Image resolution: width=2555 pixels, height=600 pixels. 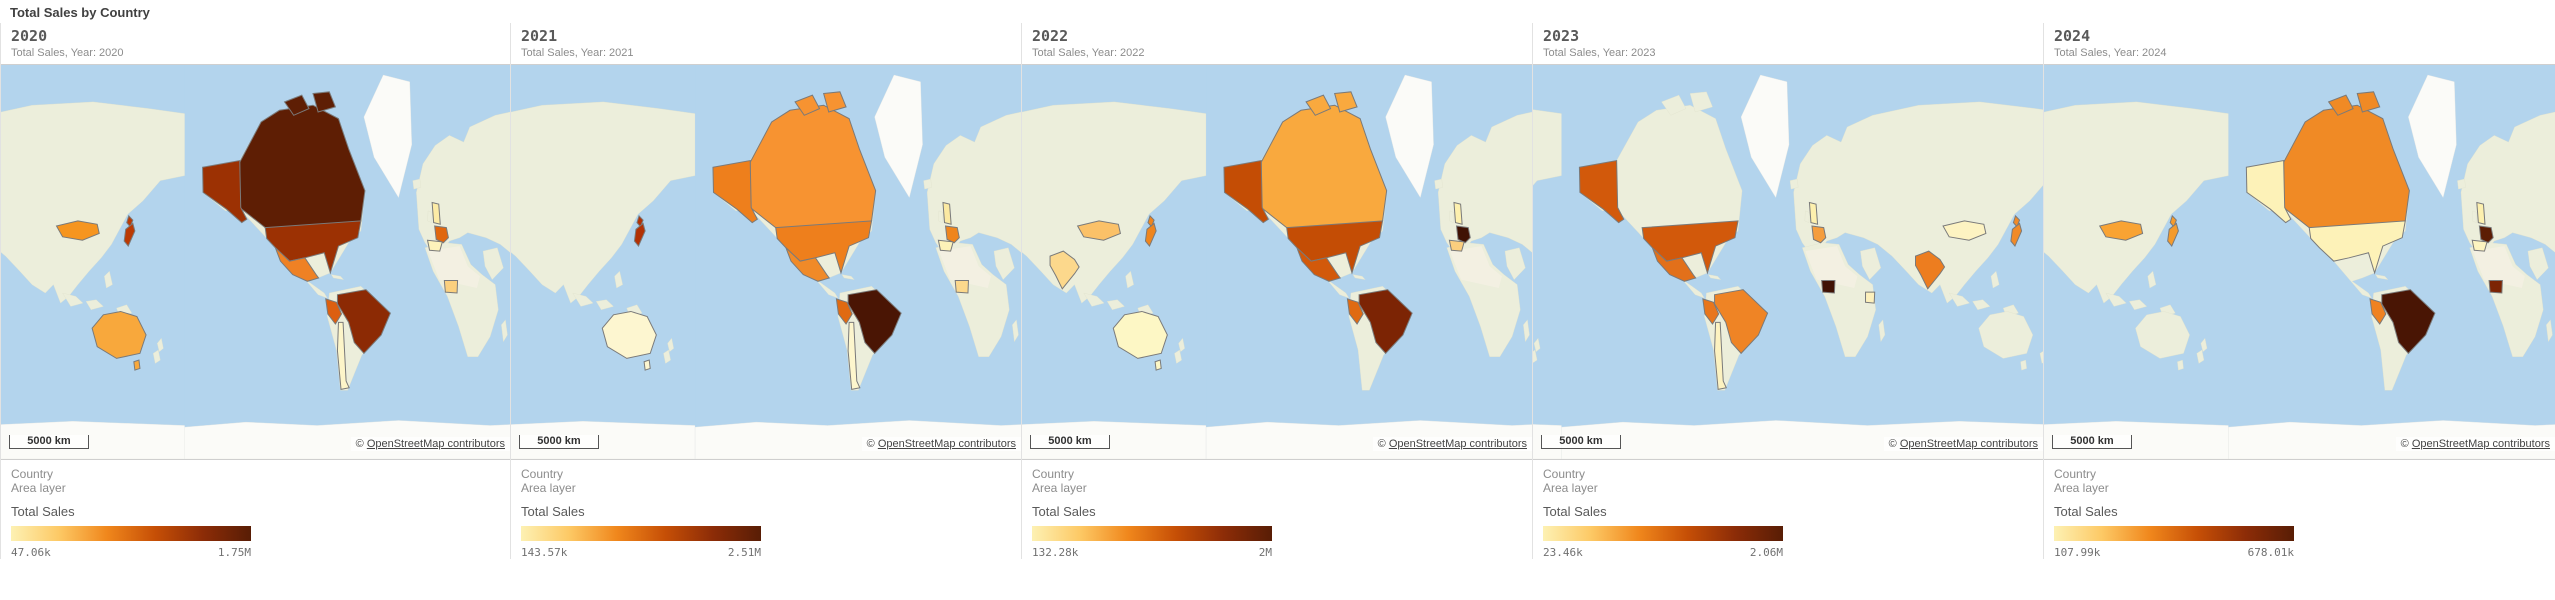 What do you see at coordinates (234, 552) in the screenshot?
I see `legend-max-value: 1.75M` at bounding box center [234, 552].